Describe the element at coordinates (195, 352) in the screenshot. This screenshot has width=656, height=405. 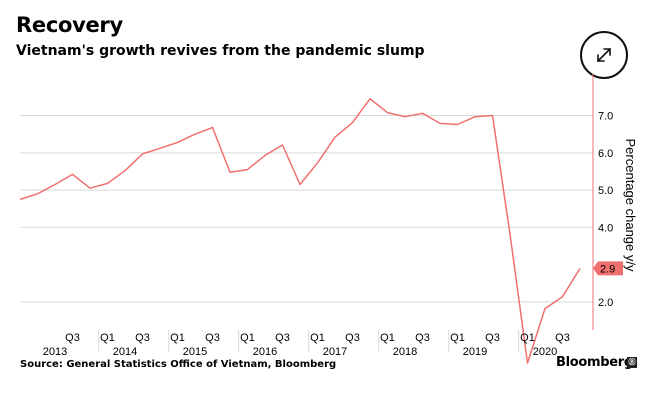
I see `x-year-label: 2015` at that location.